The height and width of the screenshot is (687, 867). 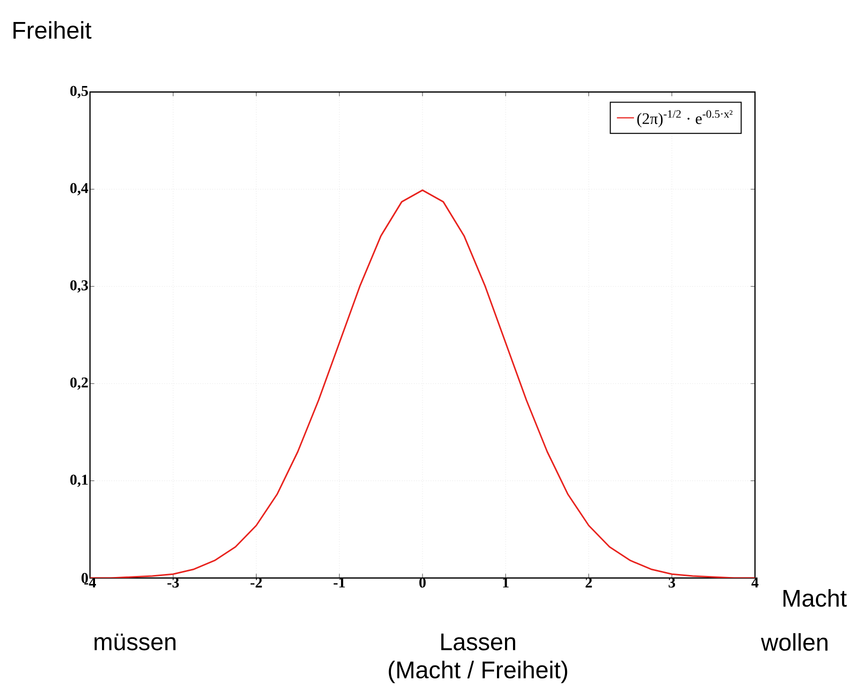 What do you see at coordinates (53, 30) in the screenshot?
I see `y-axis-title: Freiheit` at bounding box center [53, 30].